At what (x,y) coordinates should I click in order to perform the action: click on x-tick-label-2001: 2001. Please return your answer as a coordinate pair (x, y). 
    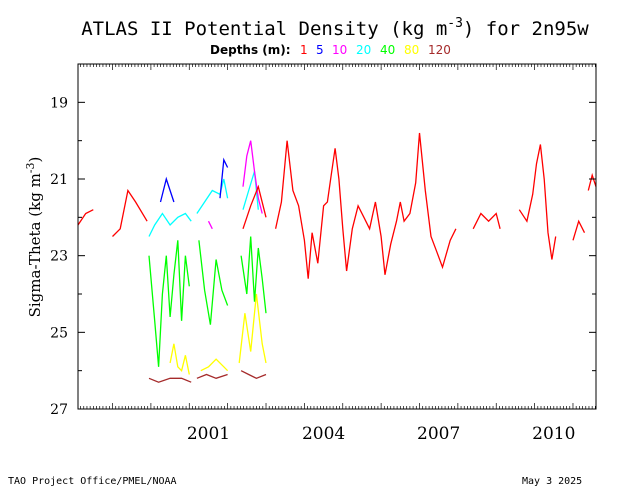
    Looking at the image, I should click on (208, 434).